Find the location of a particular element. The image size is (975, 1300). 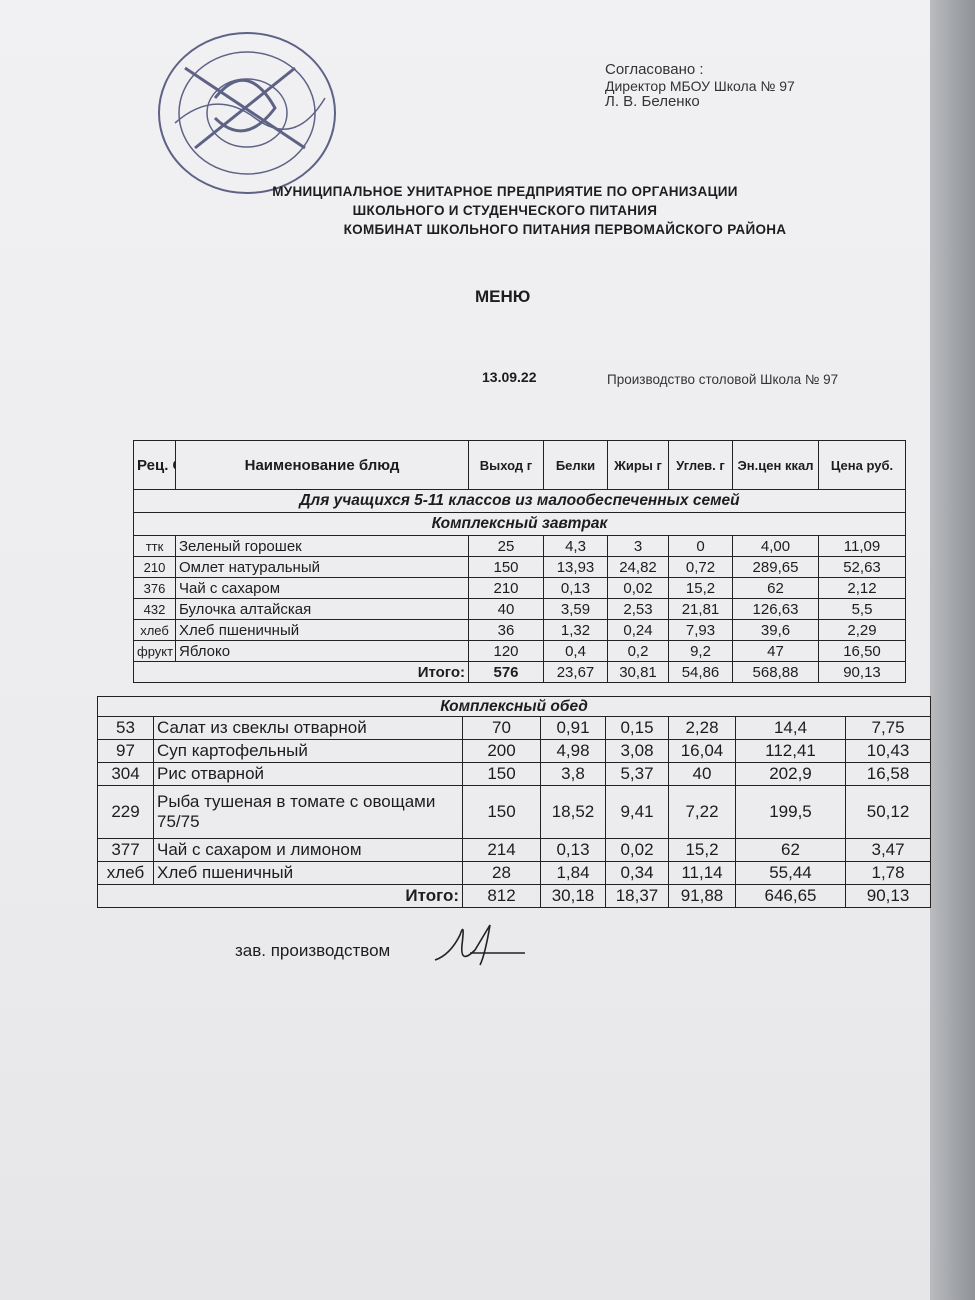

table-row: хлеб Хлеб пшеничный 36 1,32 0,24 7,93 39,6 2,29 is located at coordinates (519, 630).